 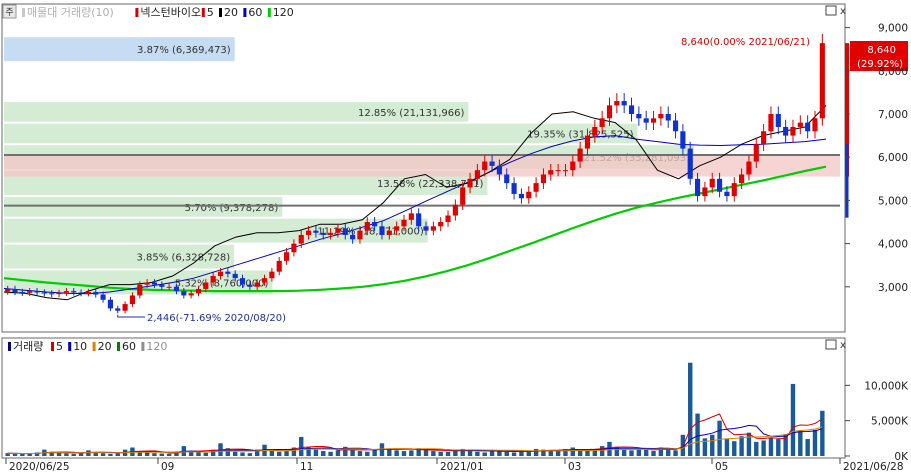 What do you see at coordinates (210, 12) in the screenshot?
I see `price-legend-item: 5` at bounding box center [210, 12].